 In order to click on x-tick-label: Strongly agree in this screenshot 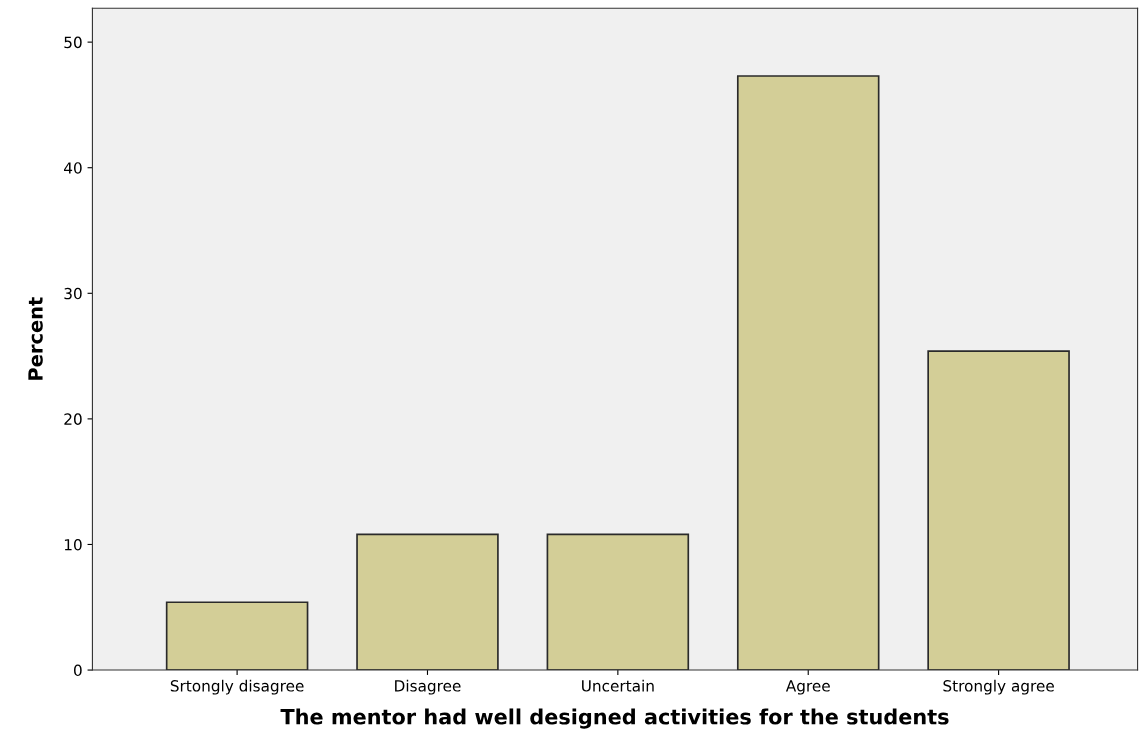, I will do `click(998, 687)`.